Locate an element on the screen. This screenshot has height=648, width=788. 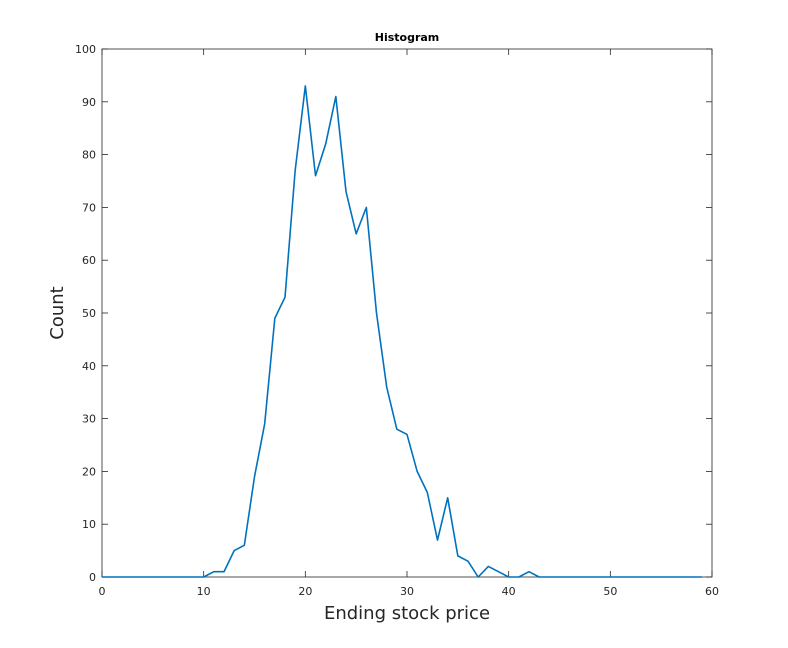
y-tick-label: 50 is located at coordinates (89, 313).